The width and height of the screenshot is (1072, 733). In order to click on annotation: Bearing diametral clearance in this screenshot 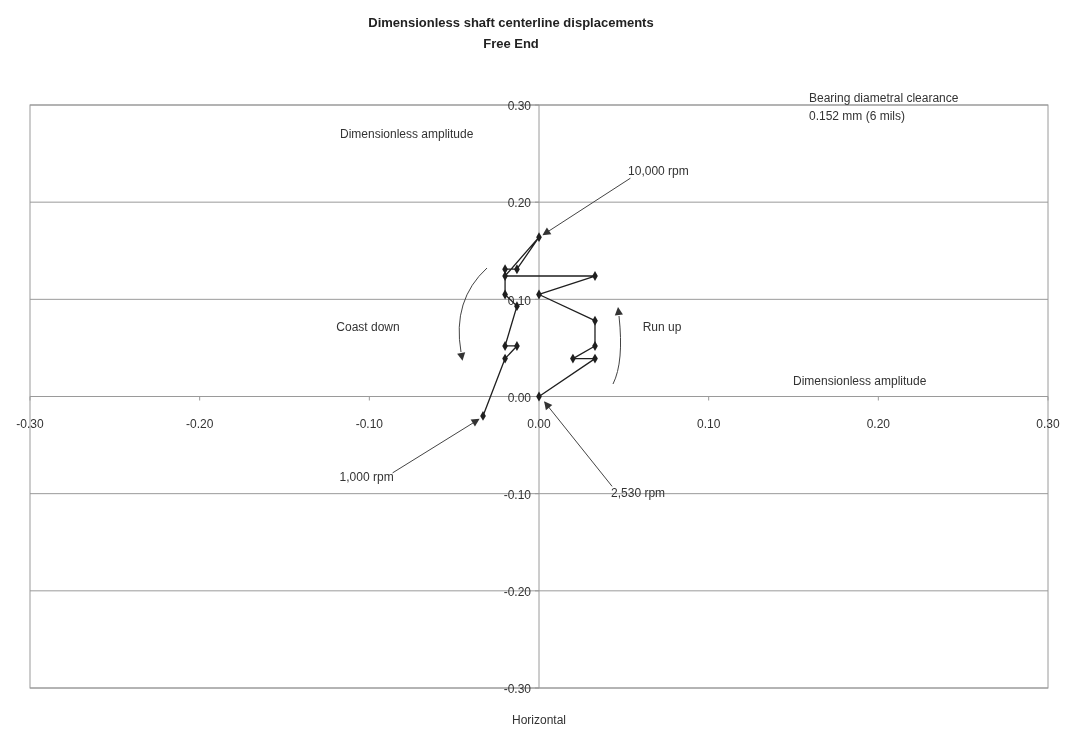, I will do `click(884, 98)`.